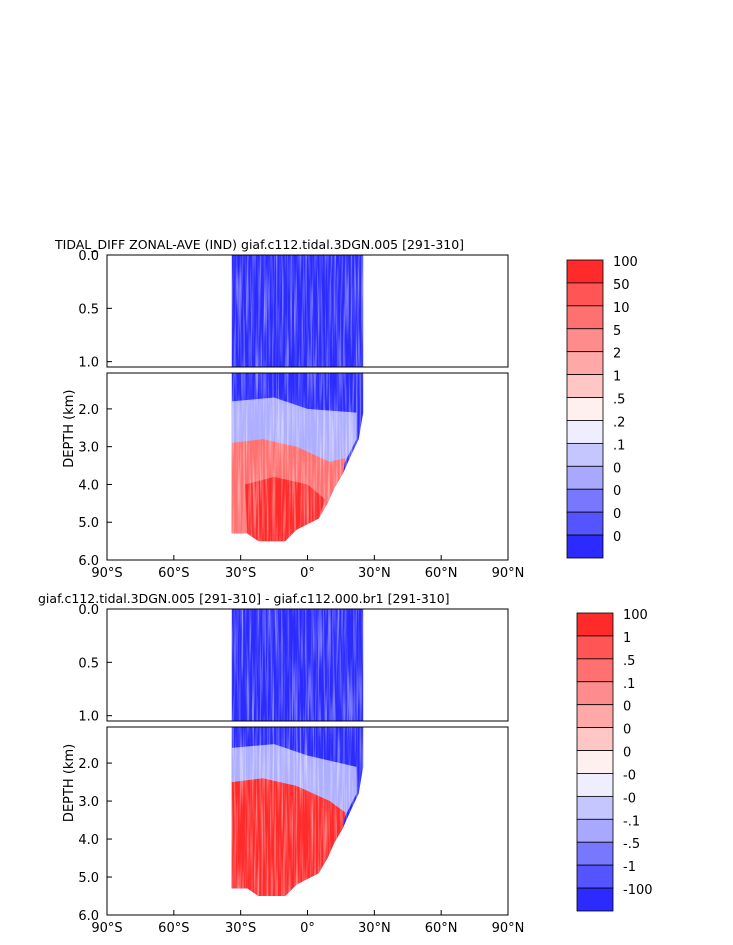 The width and height of the screenshot is (733, 945). I want to click on colorbar-label: 50, so click(621, 285).